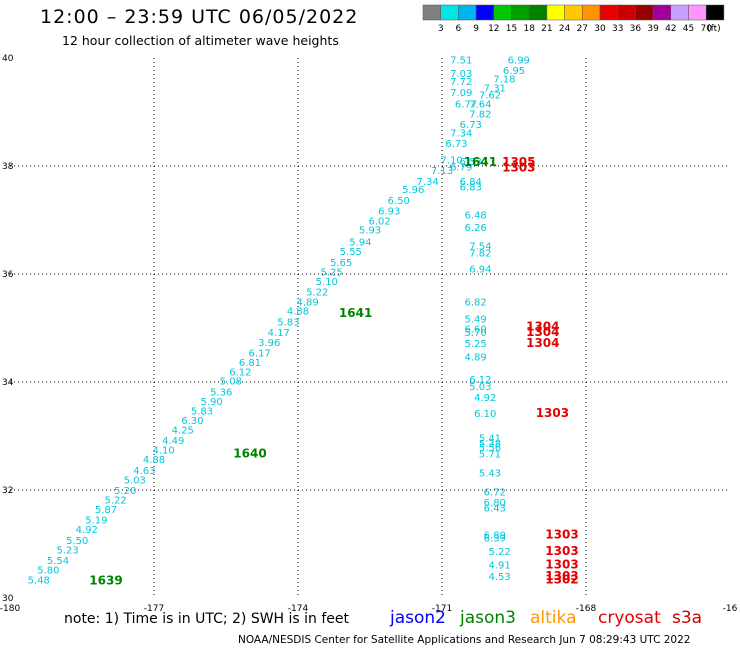 The width and height of the screenshot is (740, 650). Describe the element at coordinates (461, 60) in the screenshot. I see `swh-value: 7.51` at that location.